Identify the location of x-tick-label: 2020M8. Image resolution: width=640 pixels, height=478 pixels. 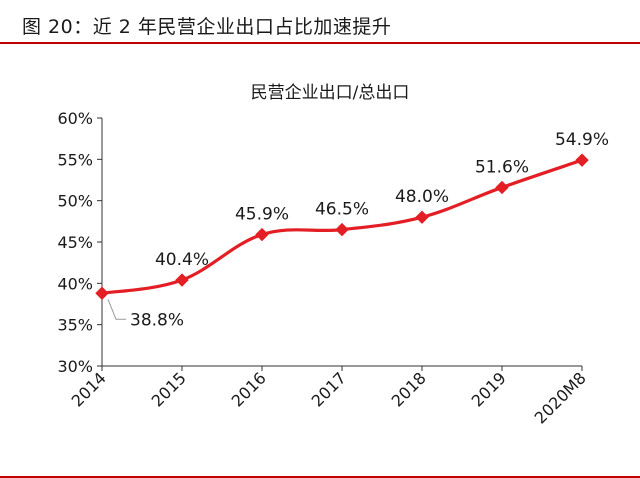
(560, 397).